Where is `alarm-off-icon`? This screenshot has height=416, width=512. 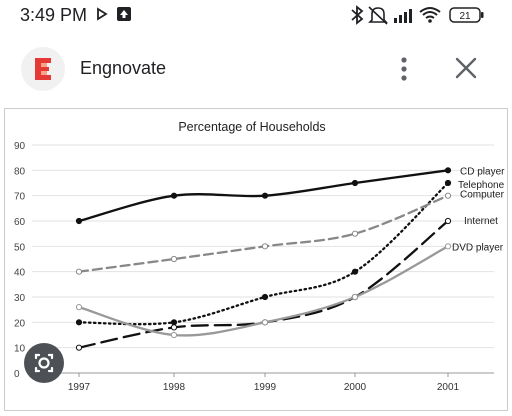
alarm-off-icon is located at coordinates (378, 15).